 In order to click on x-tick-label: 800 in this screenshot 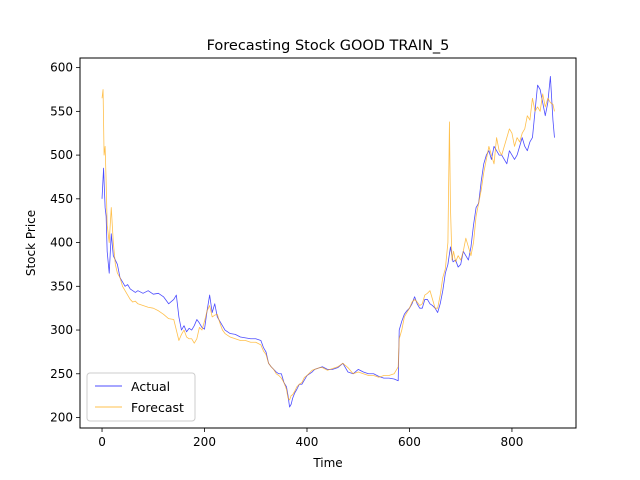, I will do `click(511, 442)`.